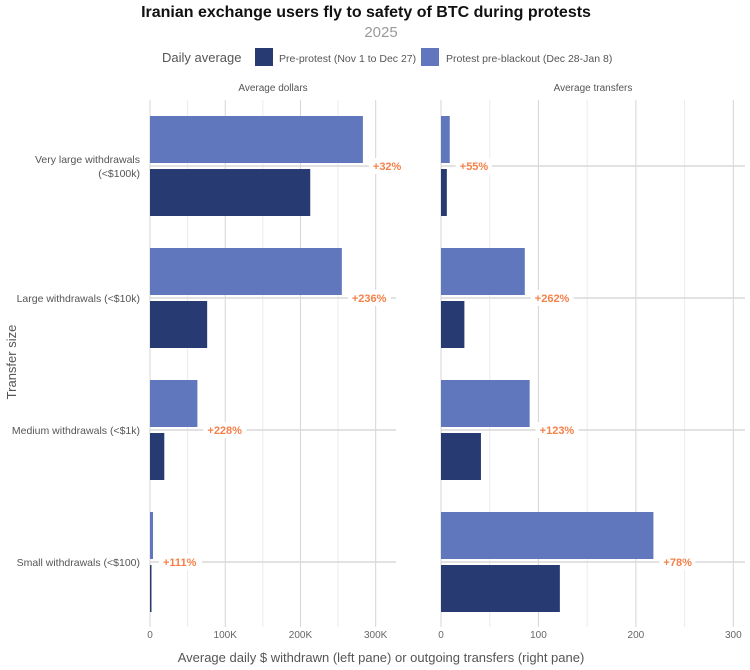  What do you see at coordinates (76, 431) in the screenshot?
I see `category-label: Medium withdrawals (<$1k)` at bounding box center [76, 431].